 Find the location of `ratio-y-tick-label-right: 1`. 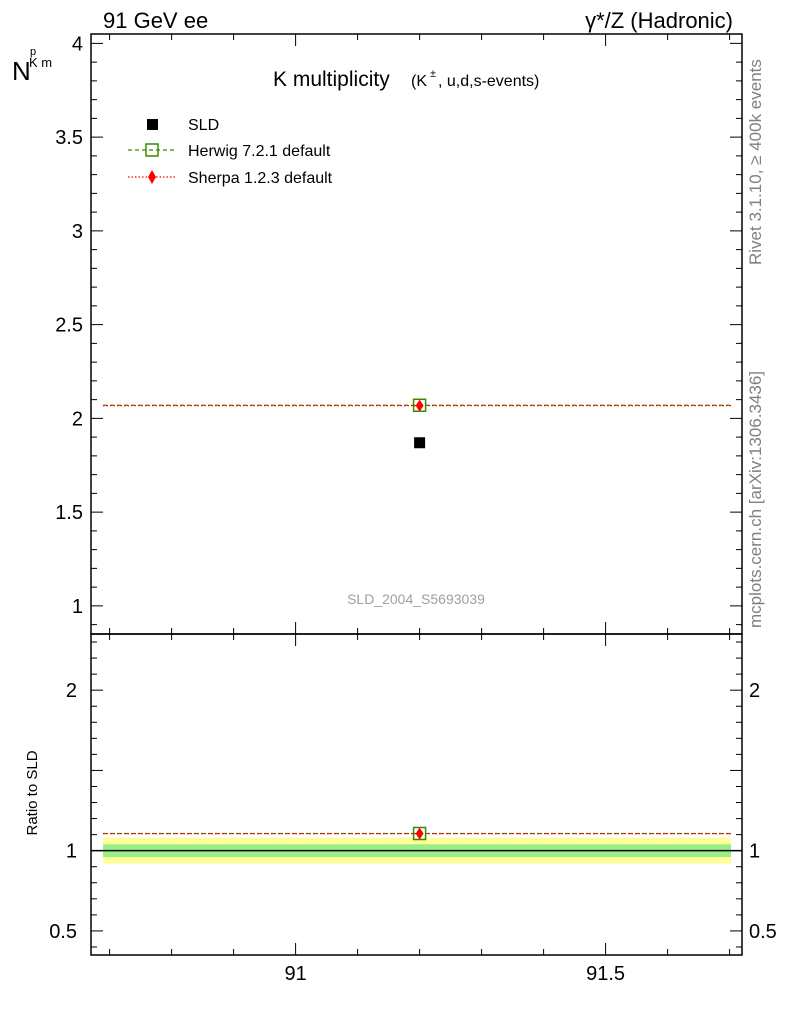

ratio-y-tick-label-right: 1 is located at coordinates (754, 852).